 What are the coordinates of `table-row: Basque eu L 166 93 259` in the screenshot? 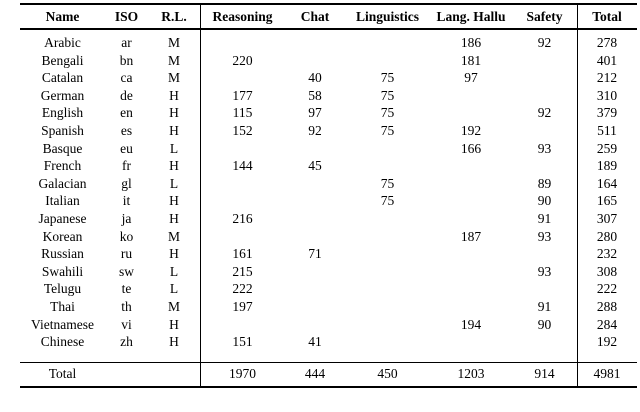 It's located at (328, 149).